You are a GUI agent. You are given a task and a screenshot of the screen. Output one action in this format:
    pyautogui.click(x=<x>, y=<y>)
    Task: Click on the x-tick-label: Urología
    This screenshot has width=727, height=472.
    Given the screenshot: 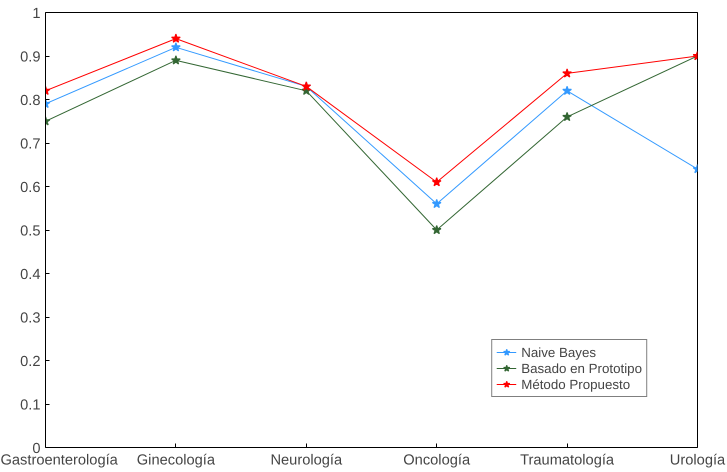 What is the action you would take?
    pyautogui.click(x=698, y=460)
    